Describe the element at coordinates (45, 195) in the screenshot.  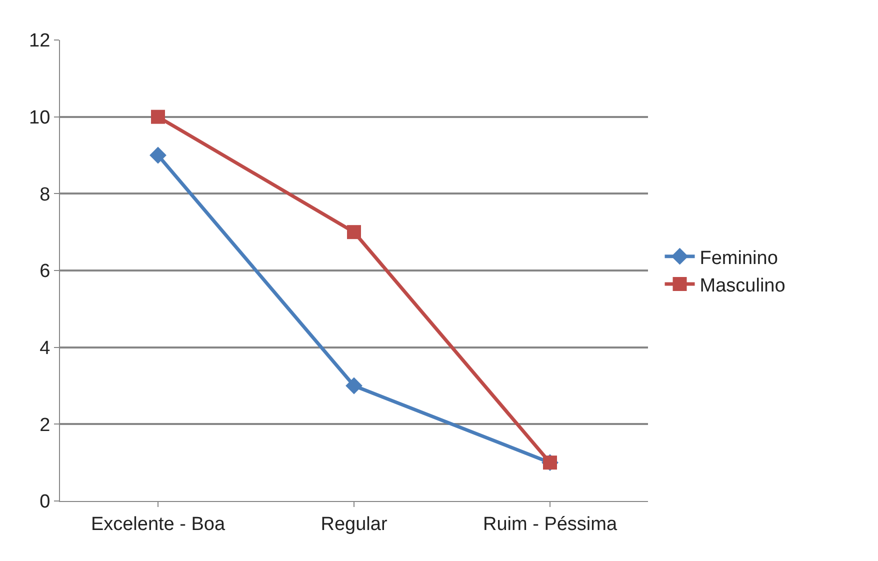
I see `y-tick-label: 8` at that location.